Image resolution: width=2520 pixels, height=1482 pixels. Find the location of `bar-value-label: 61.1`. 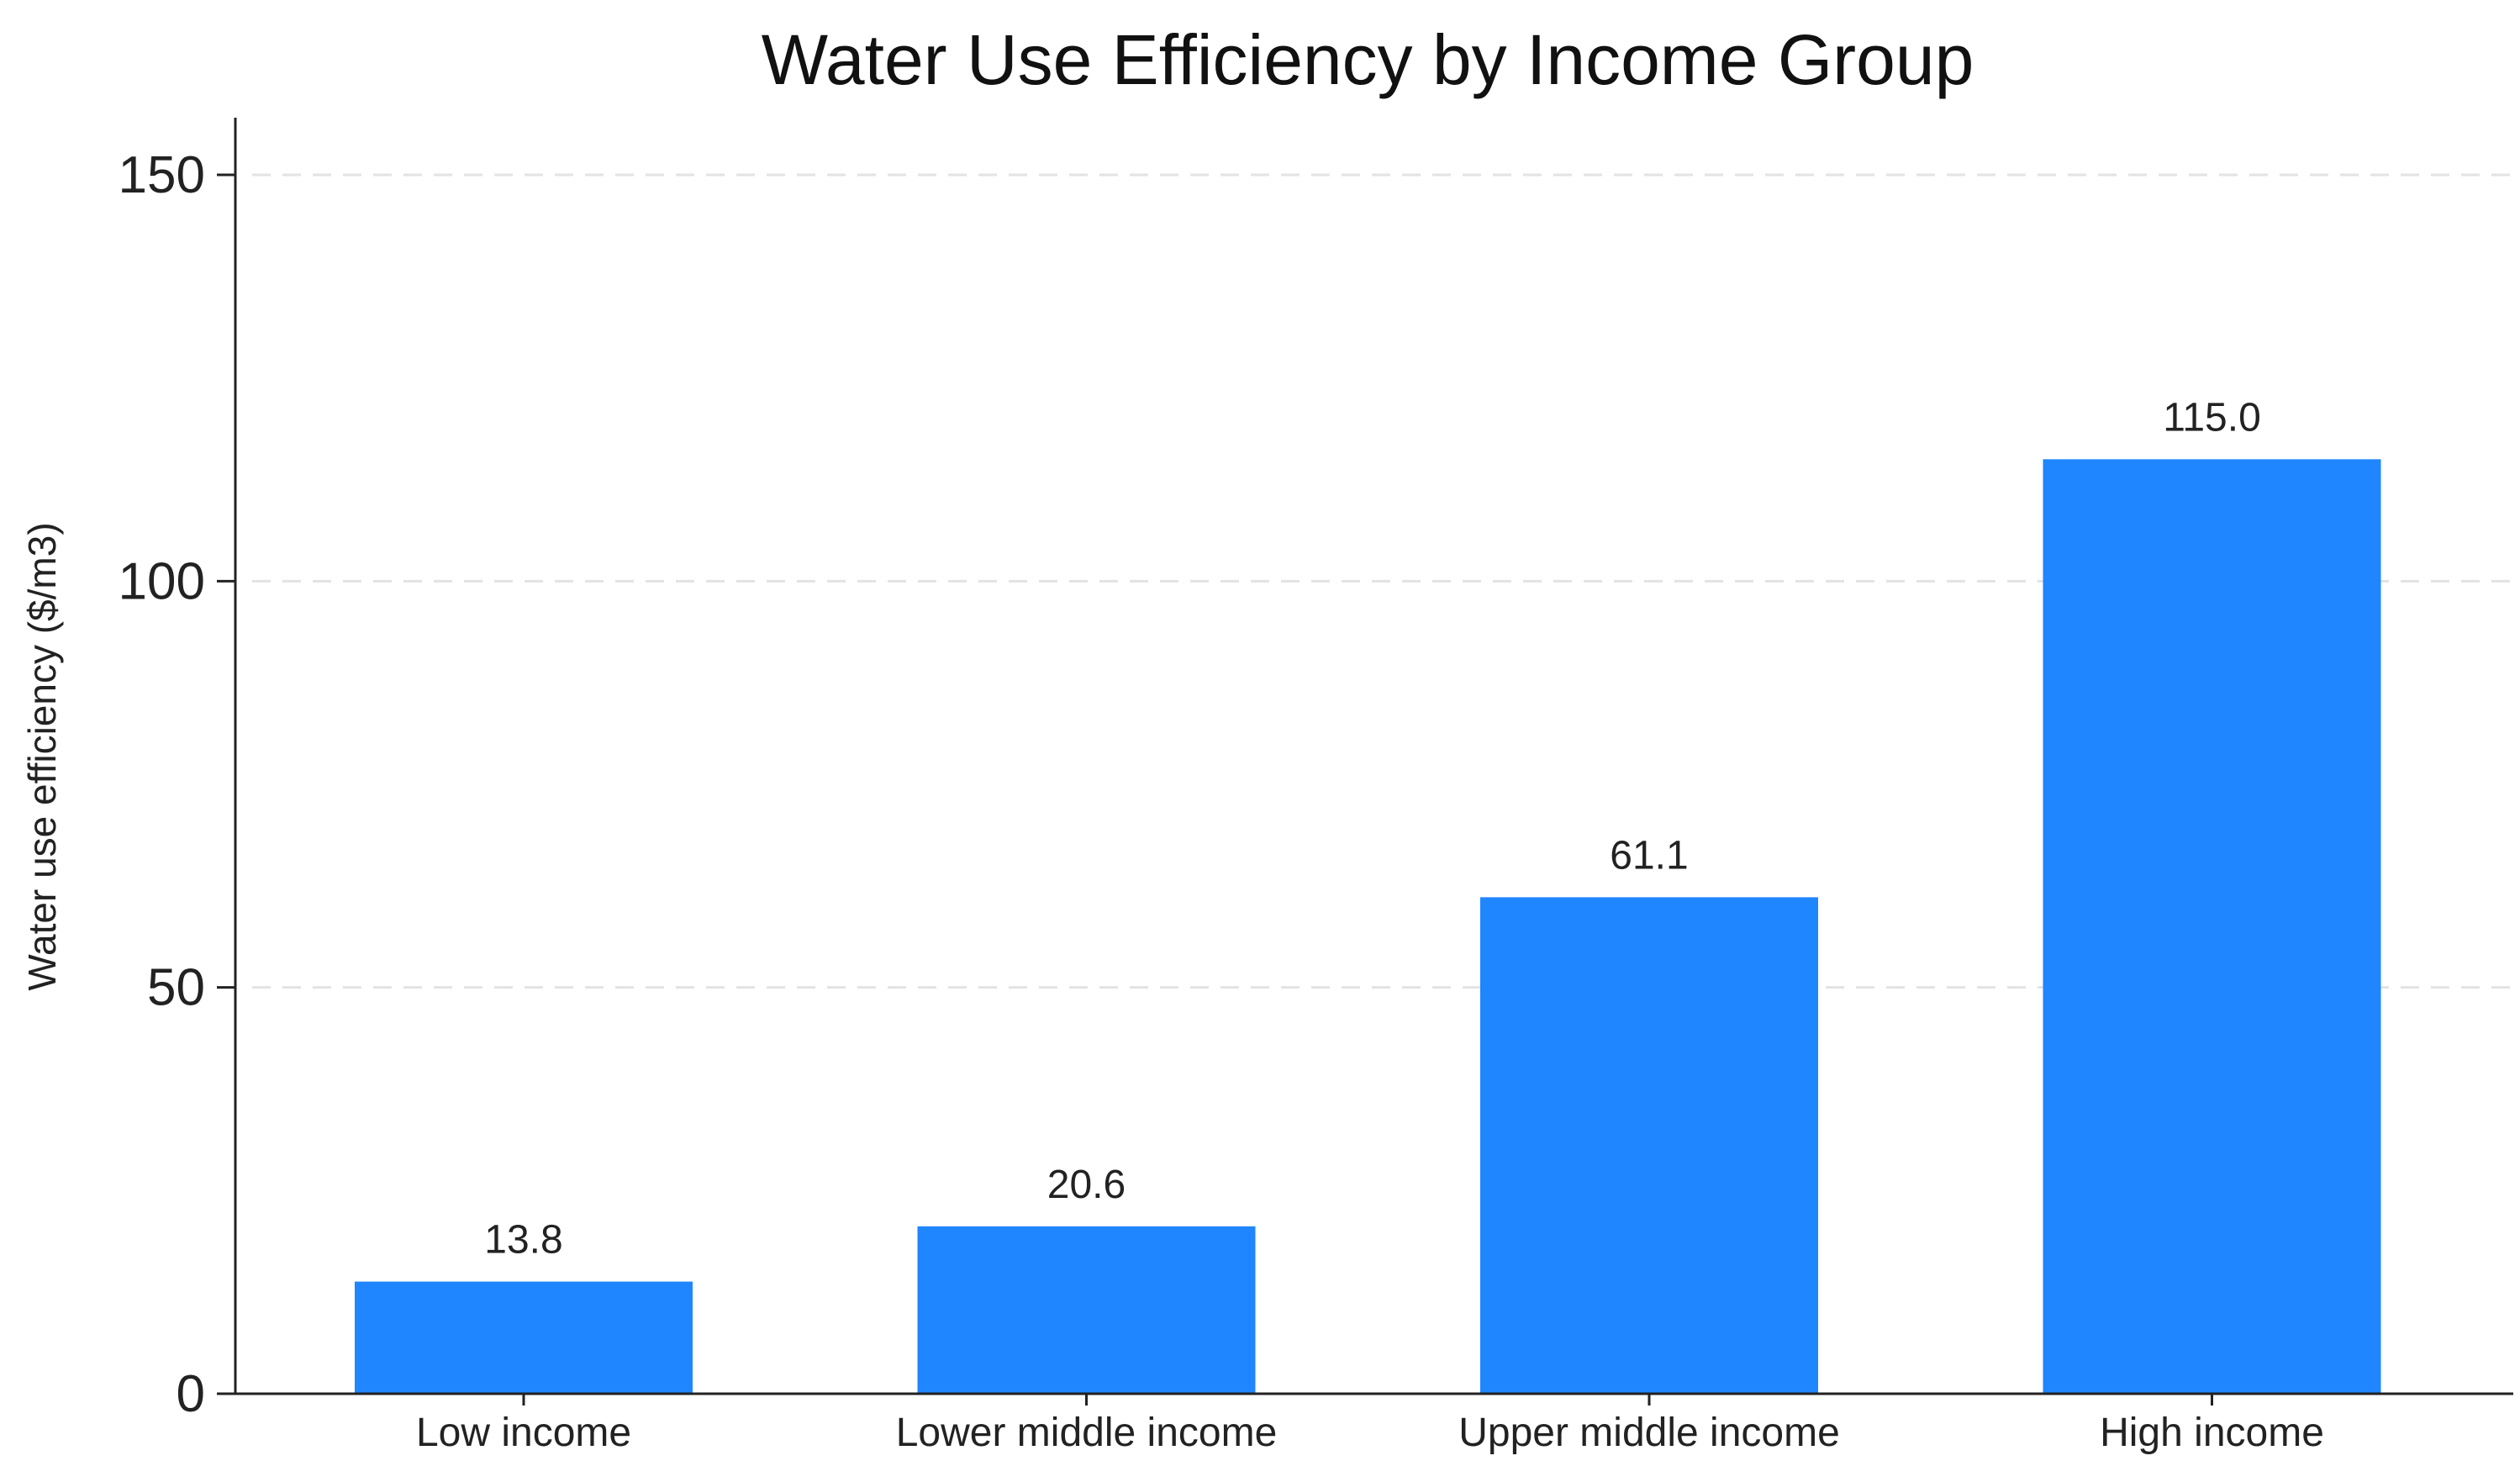

bar-value-label: 61.1 is located at coordinates (1649, 855).